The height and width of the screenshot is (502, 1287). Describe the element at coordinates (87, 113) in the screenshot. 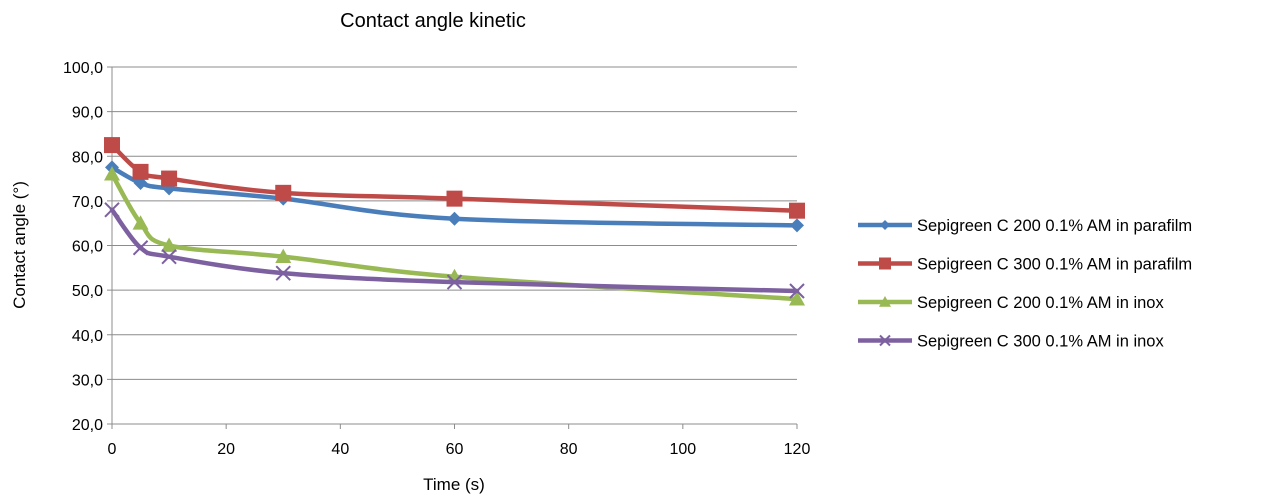

I see `y-tick-label: 90,0` at that location.